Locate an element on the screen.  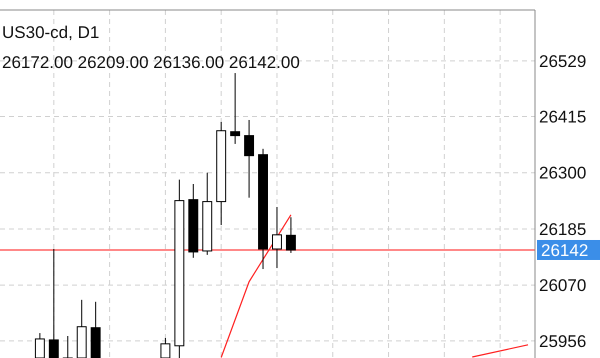
y-tick-label: 26300 is located at coordinates (562, 173).